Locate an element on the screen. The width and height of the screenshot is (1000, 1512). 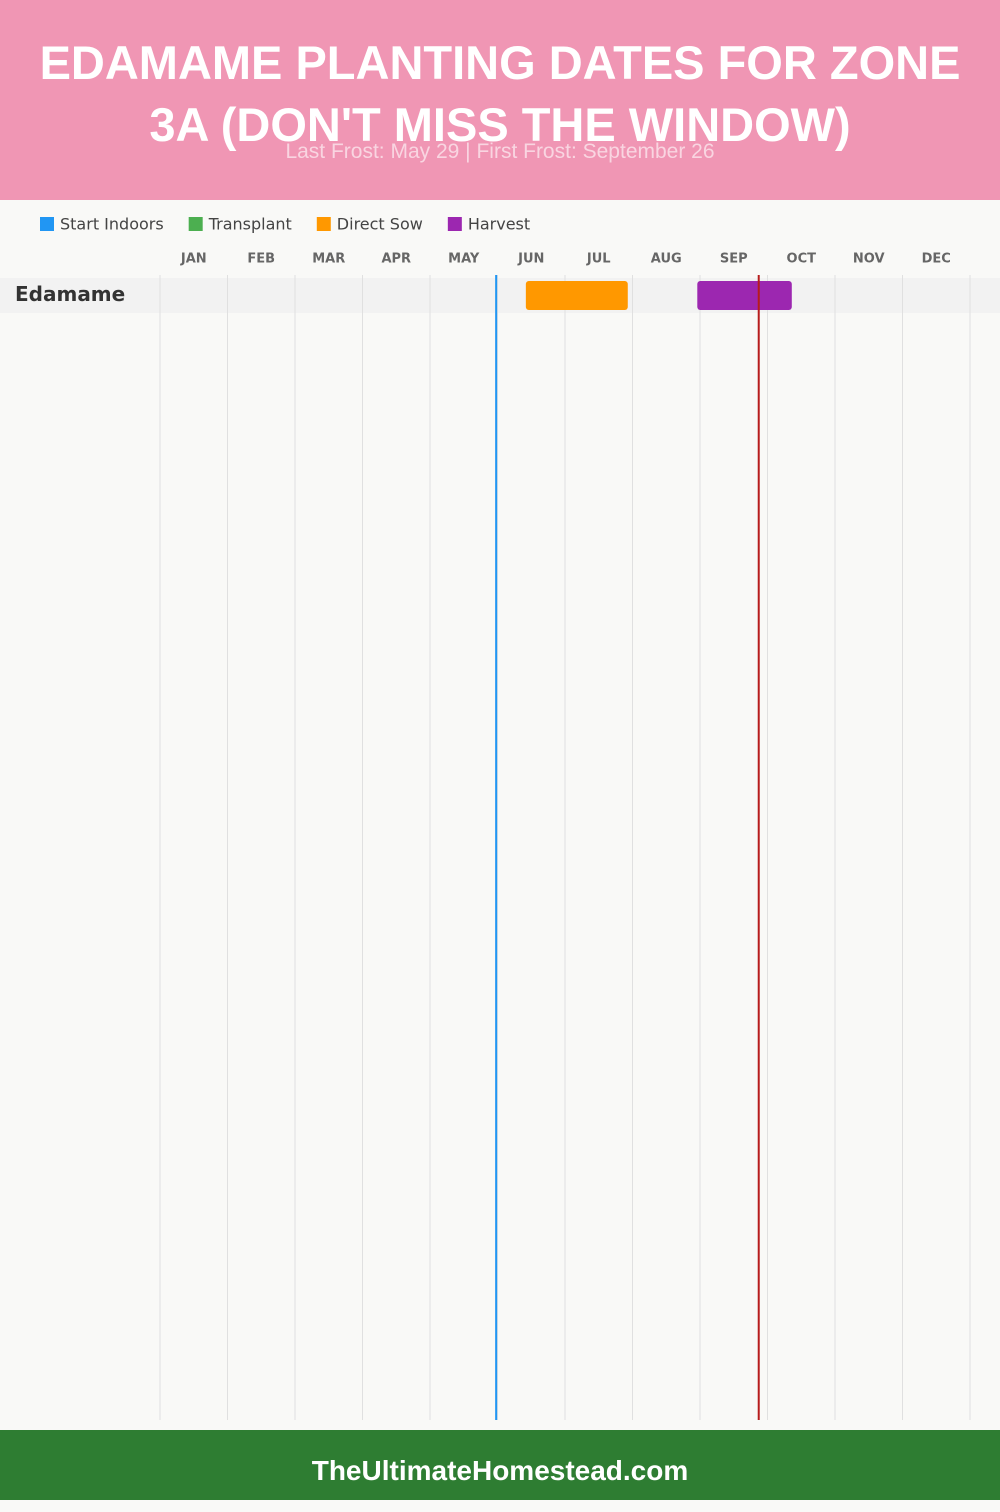
row-background is located at coordinates (500, 295).